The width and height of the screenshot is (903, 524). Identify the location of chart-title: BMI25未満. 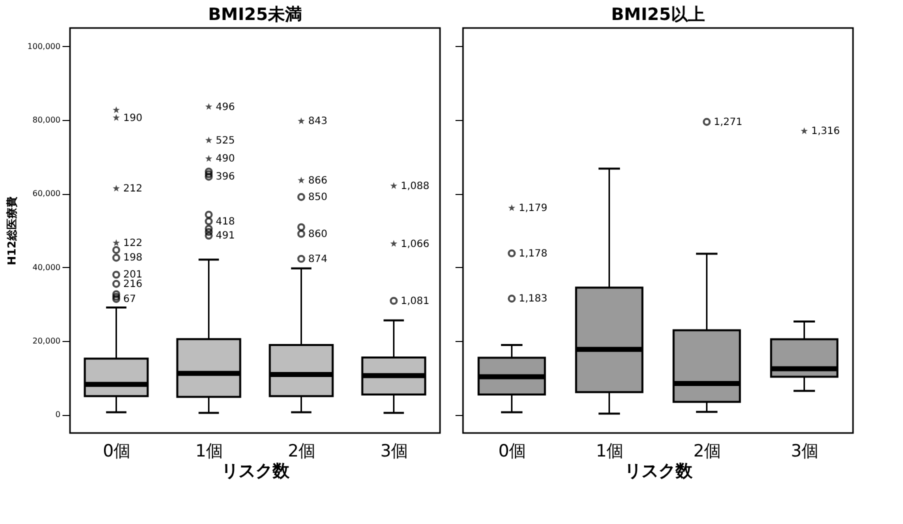
(255, 15).